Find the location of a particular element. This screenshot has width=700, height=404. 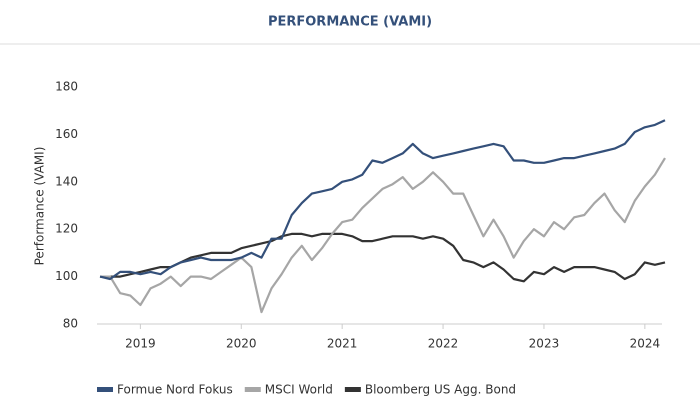

y-tick-label: 140 is located at coordinates (66, 181).